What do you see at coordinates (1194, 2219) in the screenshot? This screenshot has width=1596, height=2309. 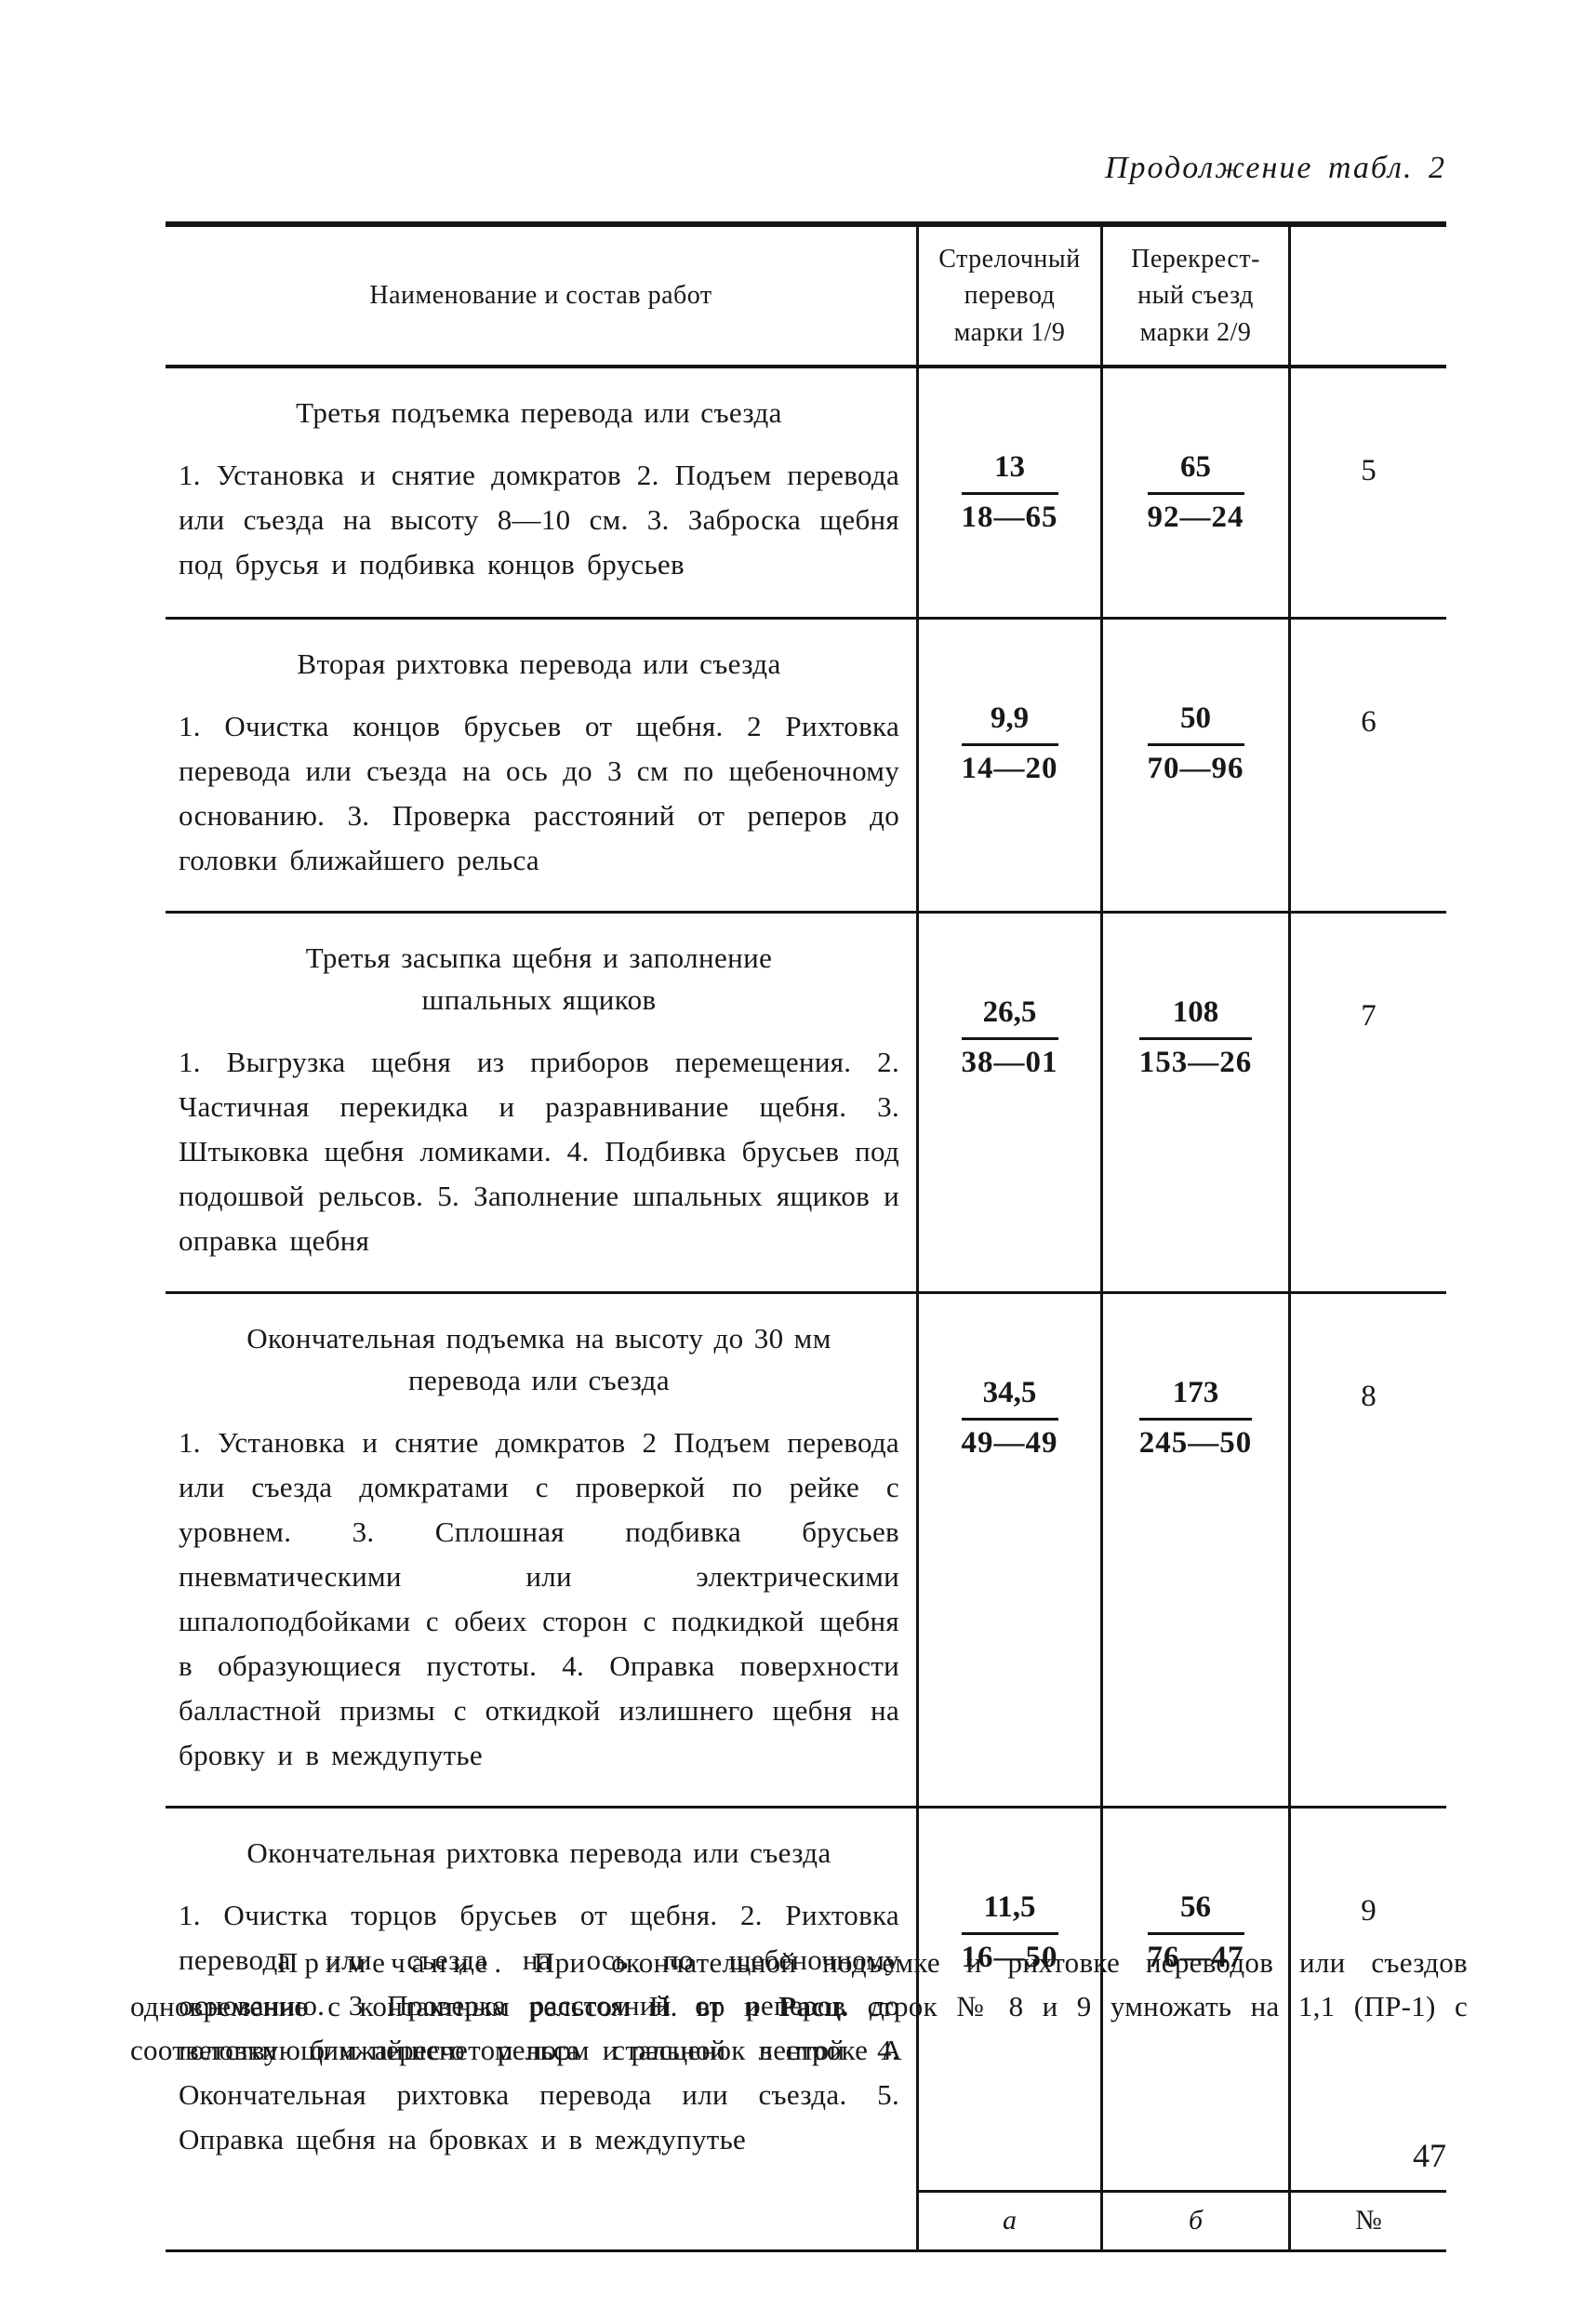 I see `footer-label-b: б` at bounding box center [1194, 2219].